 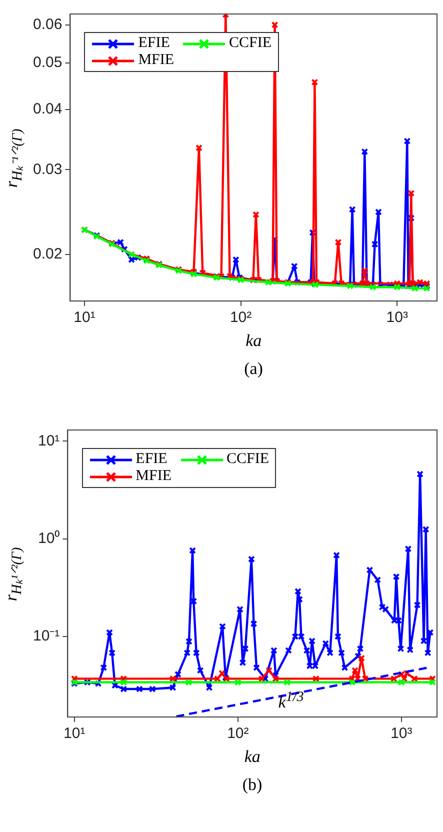 I want to click on y-tick-label: 0.06, so click(x=47, y=24).